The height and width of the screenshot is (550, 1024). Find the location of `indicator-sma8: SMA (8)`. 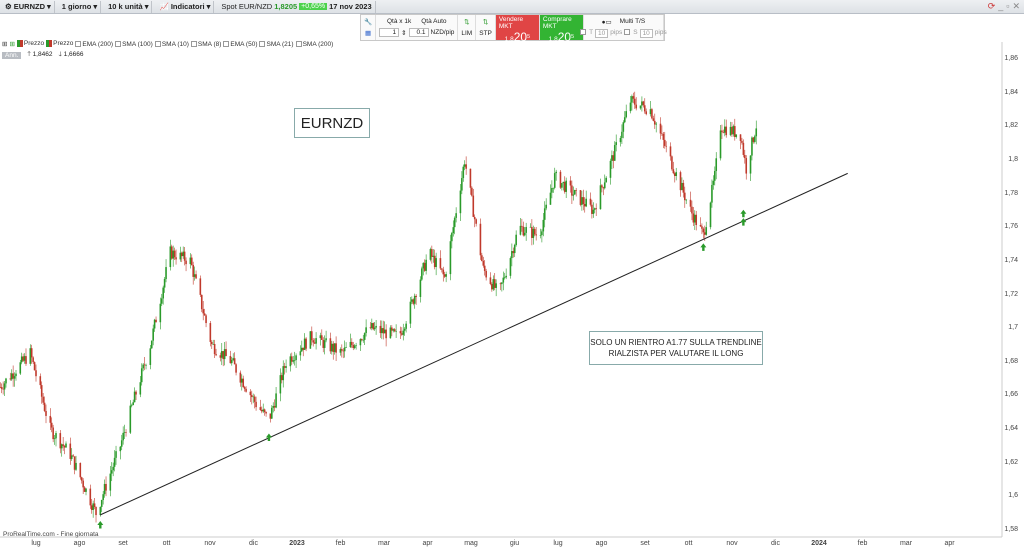

indicator-sma8: SMA (8) is located at coordinates (205, 44).